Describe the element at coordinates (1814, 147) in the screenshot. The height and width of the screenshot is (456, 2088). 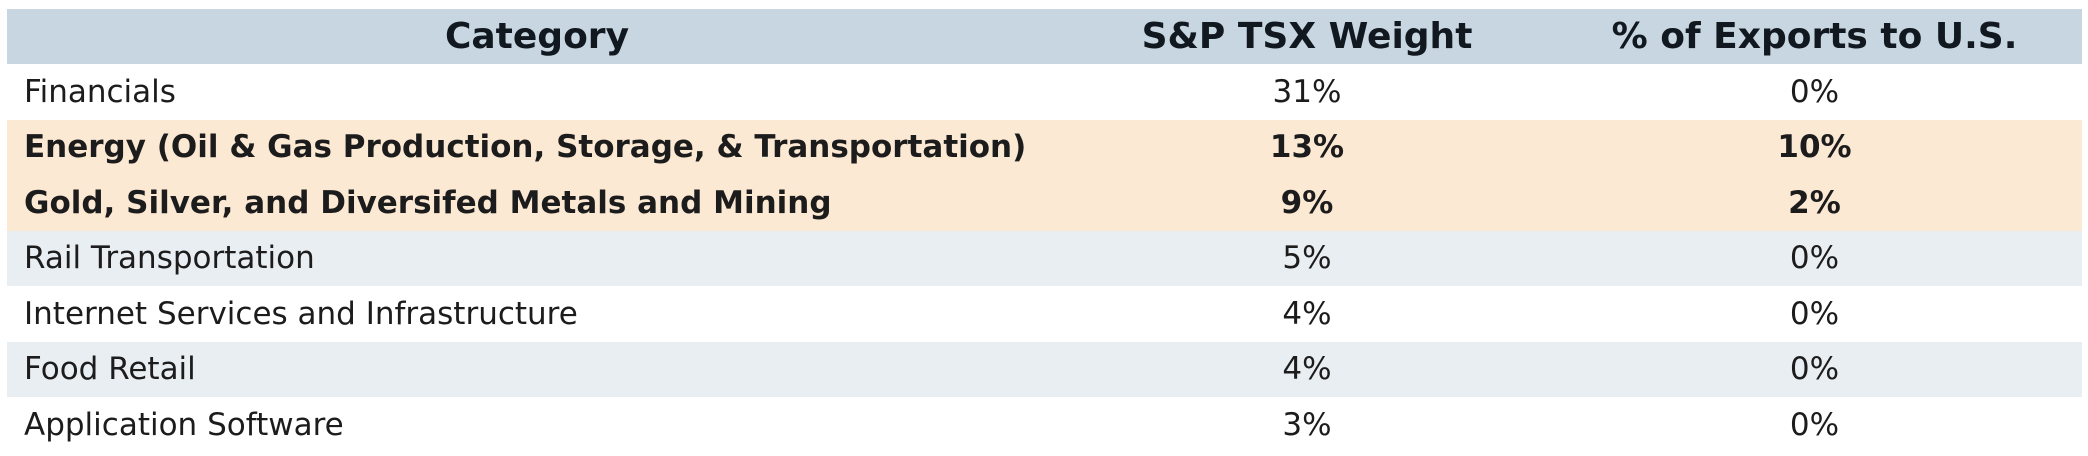
I see `cell-exports-to-us: 10%` at that location.